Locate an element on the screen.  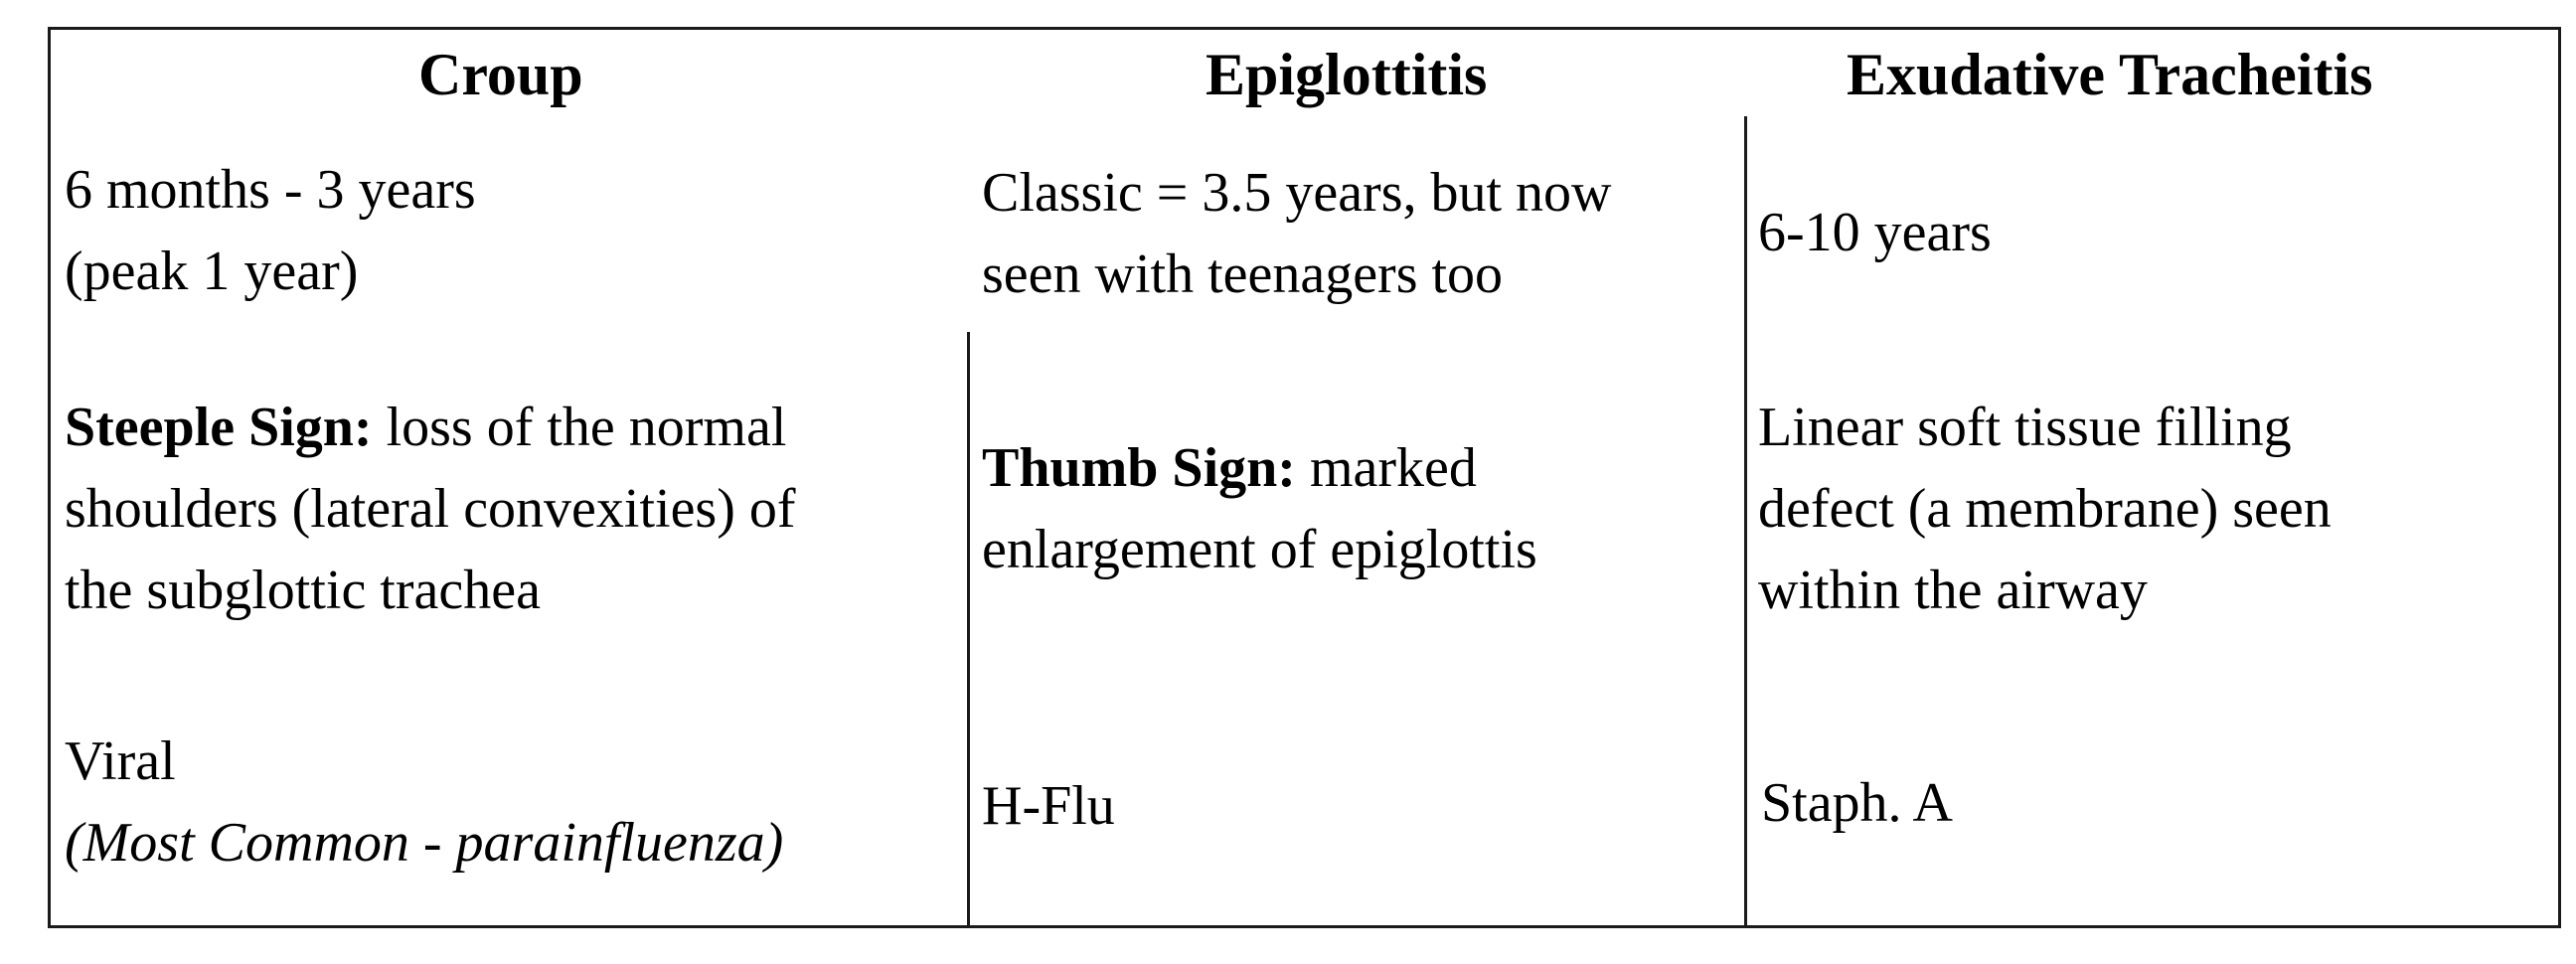
tracheitis-cause-text: Staph. A is located at coordinates (1857, 803).